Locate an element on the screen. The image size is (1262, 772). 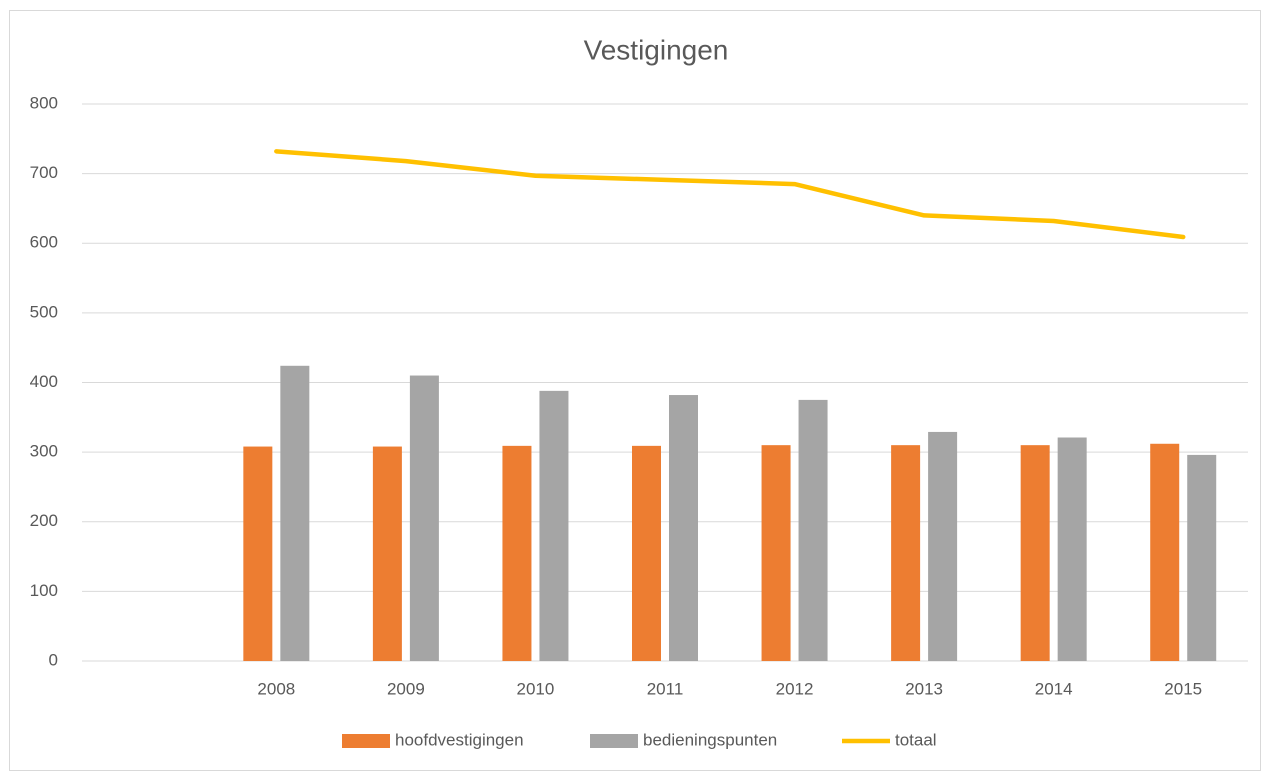
y-tick-label: 700 is located at coordinates (44, 172).